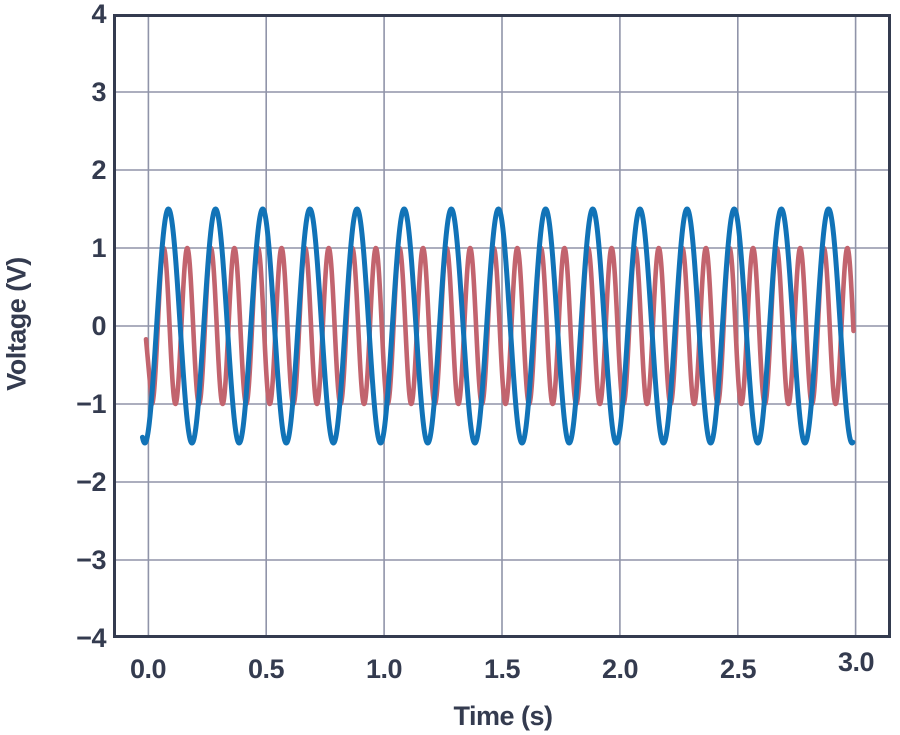  I want to click on y-tick-label: 2, so click(98, 170).